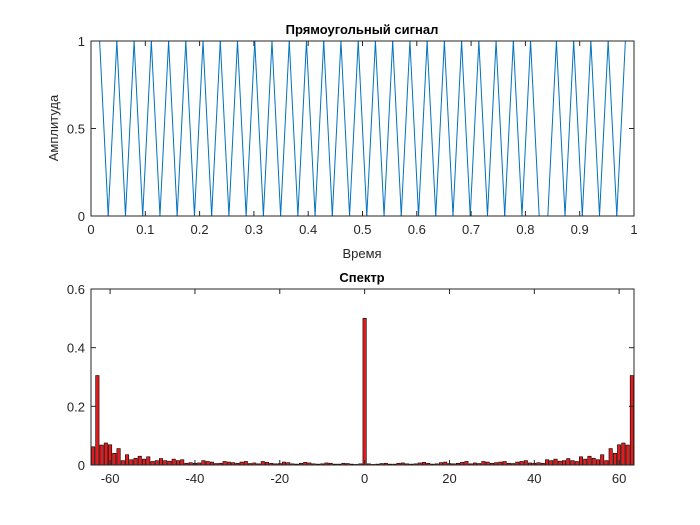 The width and height of the screenshot is (700, 525). What do you see at coordinates (417, 229) in the screenshot?
I see `x-tick-label: 0.6` at bounding box center [417, 229].